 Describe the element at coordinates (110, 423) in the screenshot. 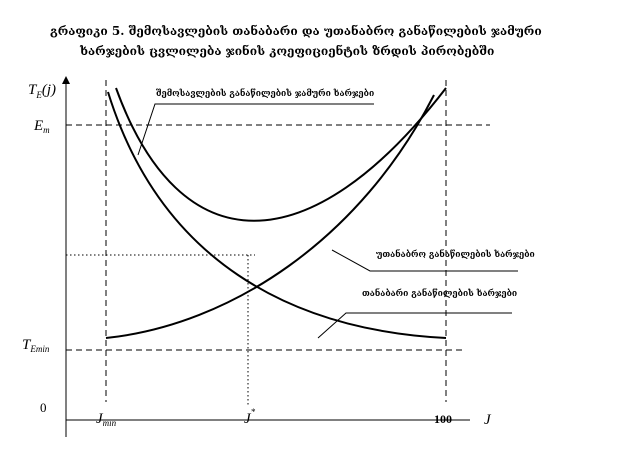

I see `x-tick-jmin-sub: min` at that location.